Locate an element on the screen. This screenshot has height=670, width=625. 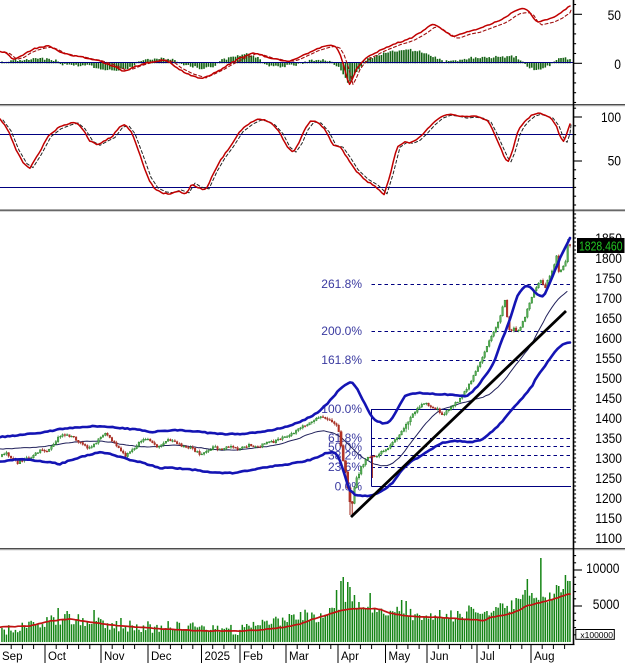
svg-text: 1100 is located at coordinates (608, 538).